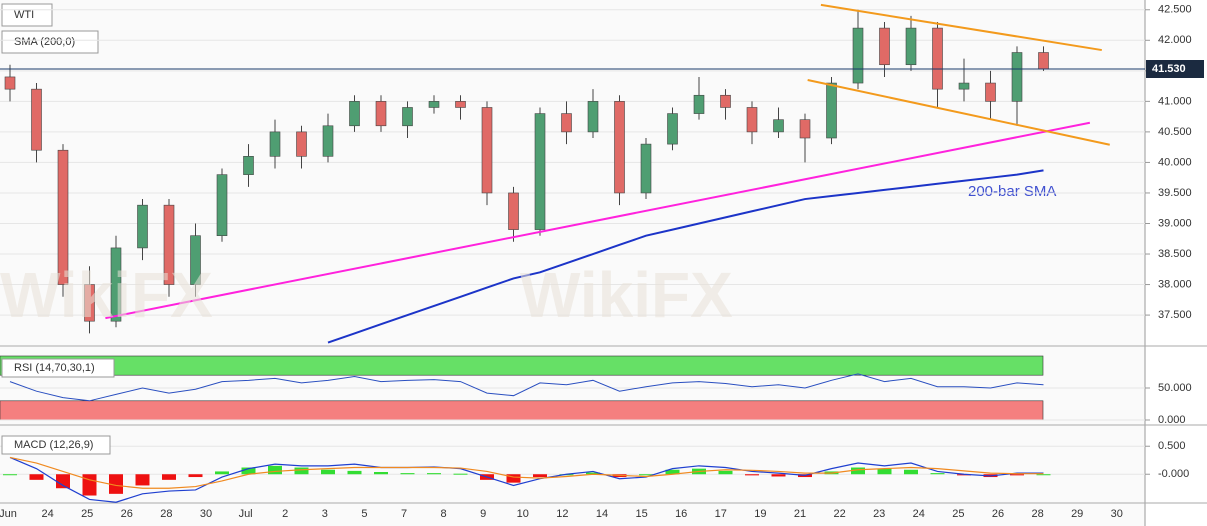  What do you see at coordinates (246, 514) in the screenshot?
I see `x-tick-label: Jul` at bounding box center [246, 514].